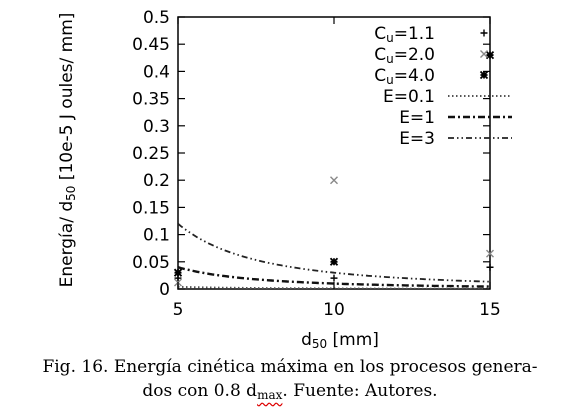 This screenshot has width=580, height=409. What do you see at coordinates (151, 100) in the screenshot?
I see `y-tick-label: 0.35` at bounding box center [151, 100].